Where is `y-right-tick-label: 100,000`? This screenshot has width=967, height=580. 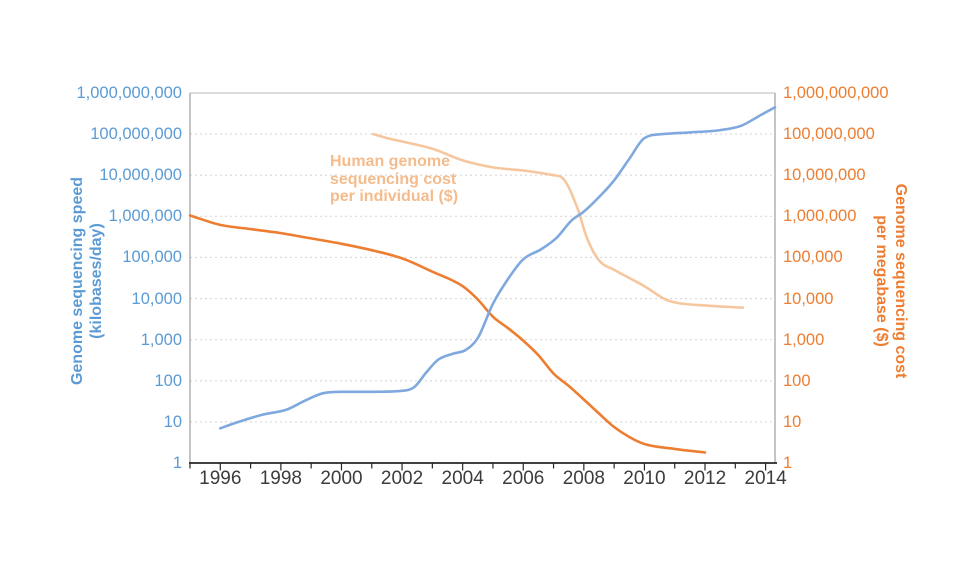 y-right-tick-label: 100,000 is located at coordinates (813, 257).